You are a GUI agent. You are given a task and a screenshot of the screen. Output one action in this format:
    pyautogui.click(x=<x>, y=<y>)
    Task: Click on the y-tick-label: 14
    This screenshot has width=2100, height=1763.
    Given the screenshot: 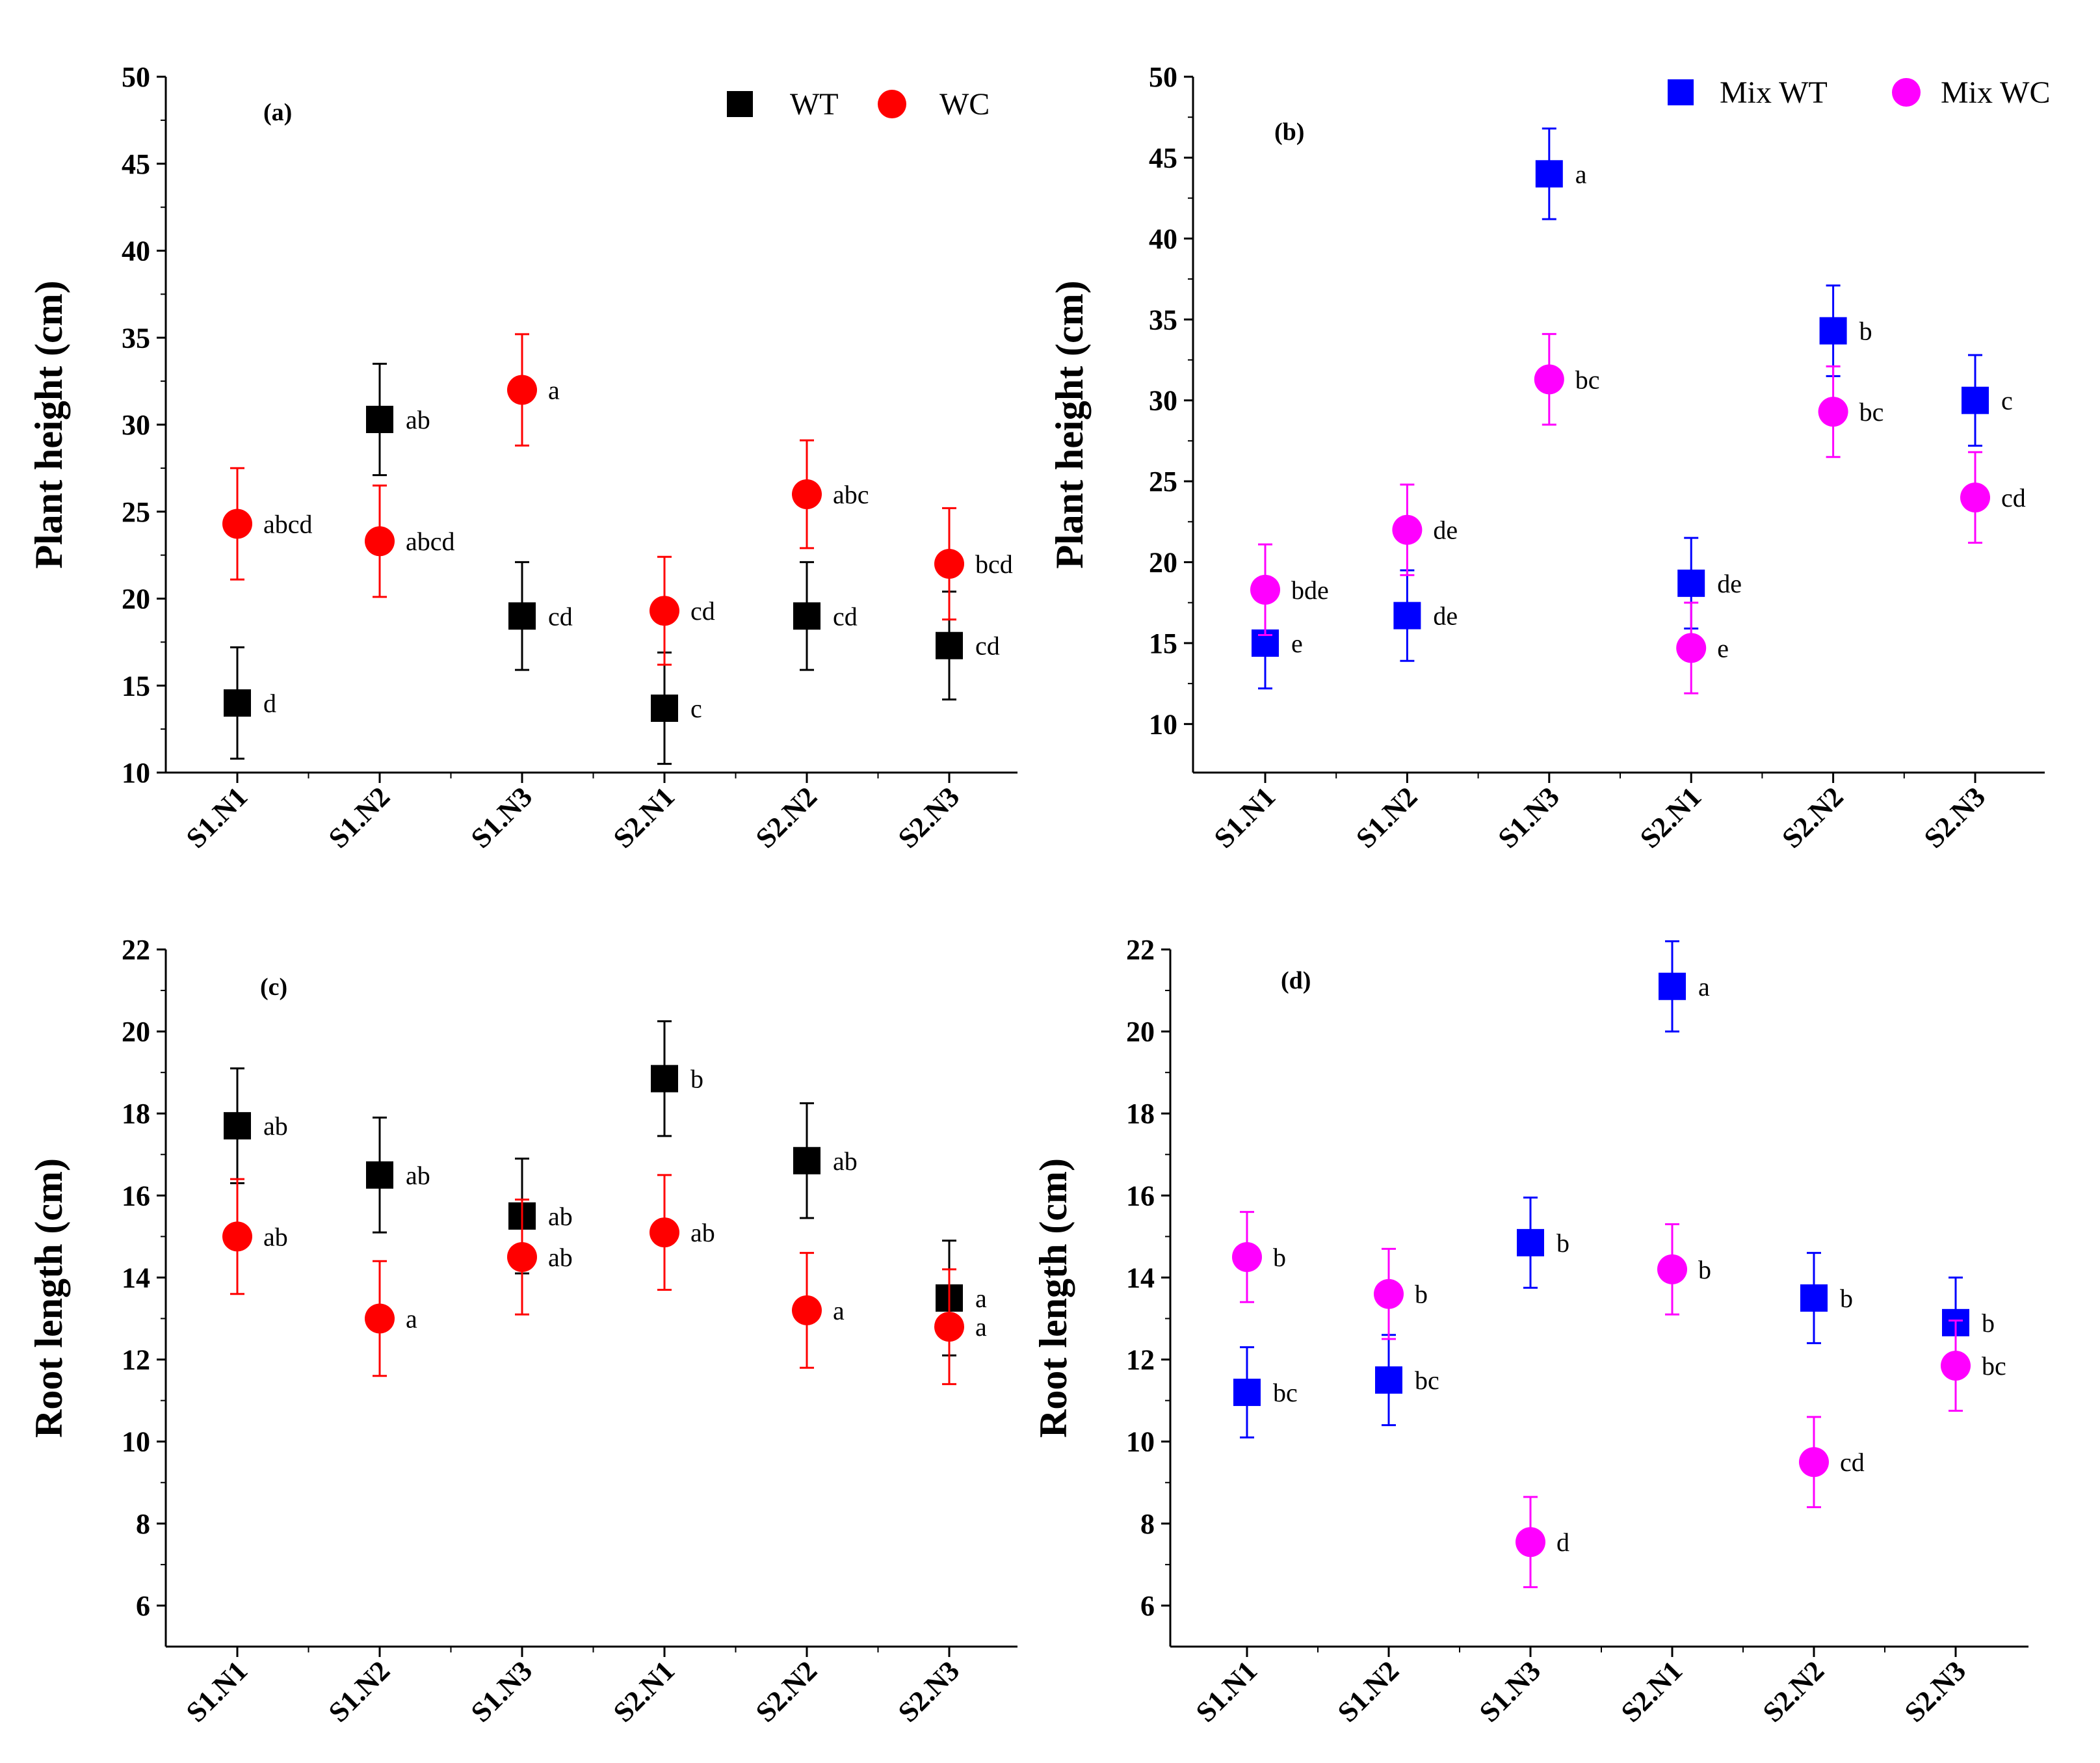 What is the action you would take?
    pyautogui.click(x=1140, y=1277)
    